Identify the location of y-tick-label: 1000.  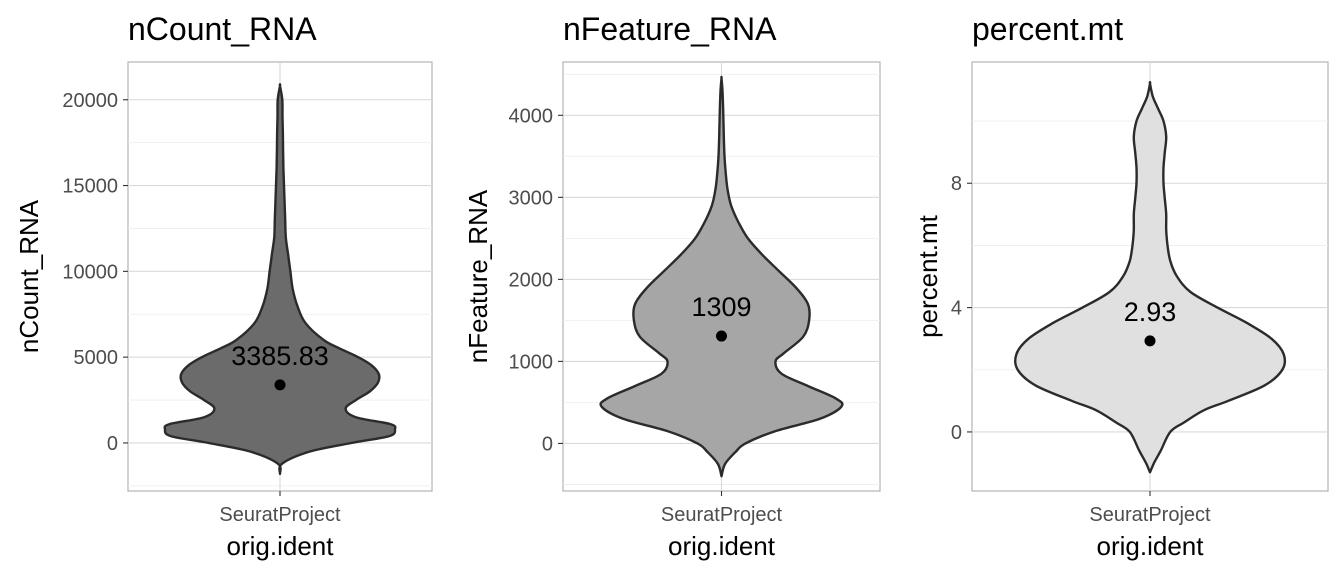
(531, 362).